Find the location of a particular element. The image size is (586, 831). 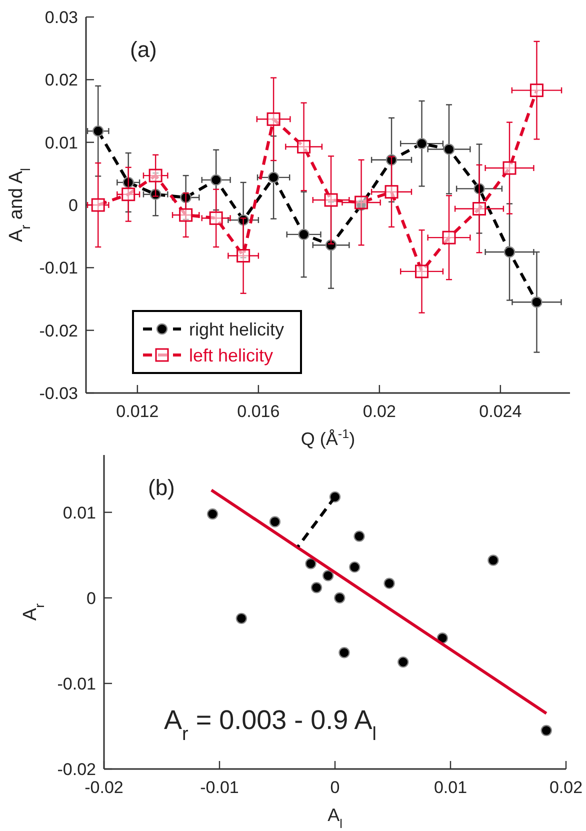

y-tick-label: -0.03 is located at coordinates (58, 393).